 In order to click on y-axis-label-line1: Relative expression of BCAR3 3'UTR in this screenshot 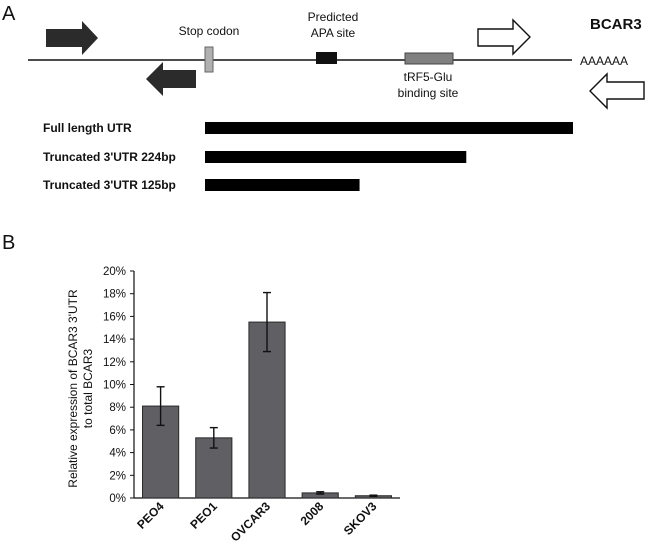, I will do `click(73, 388)`.